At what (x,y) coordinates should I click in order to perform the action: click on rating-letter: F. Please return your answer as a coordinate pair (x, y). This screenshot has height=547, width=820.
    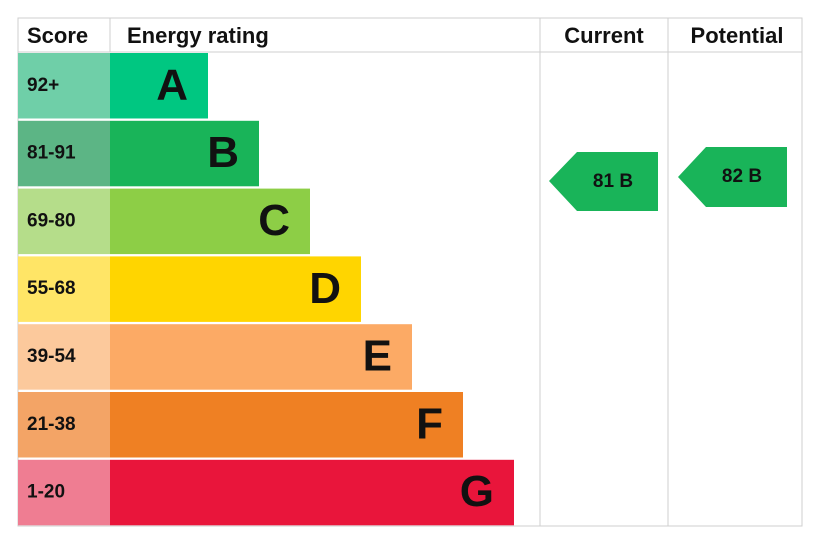
    Looking at the image, I should click on (429, 423).